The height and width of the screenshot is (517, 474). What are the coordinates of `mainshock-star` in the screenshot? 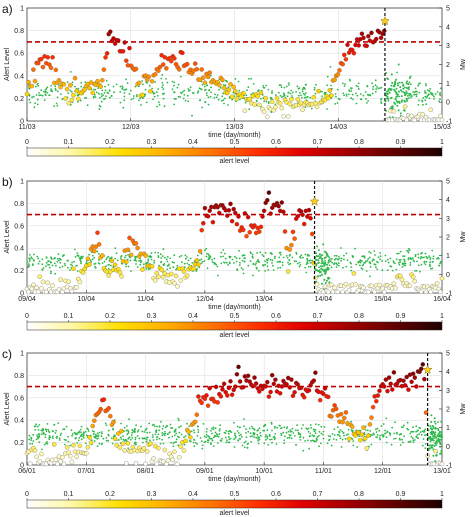 It's located at (427, 369).